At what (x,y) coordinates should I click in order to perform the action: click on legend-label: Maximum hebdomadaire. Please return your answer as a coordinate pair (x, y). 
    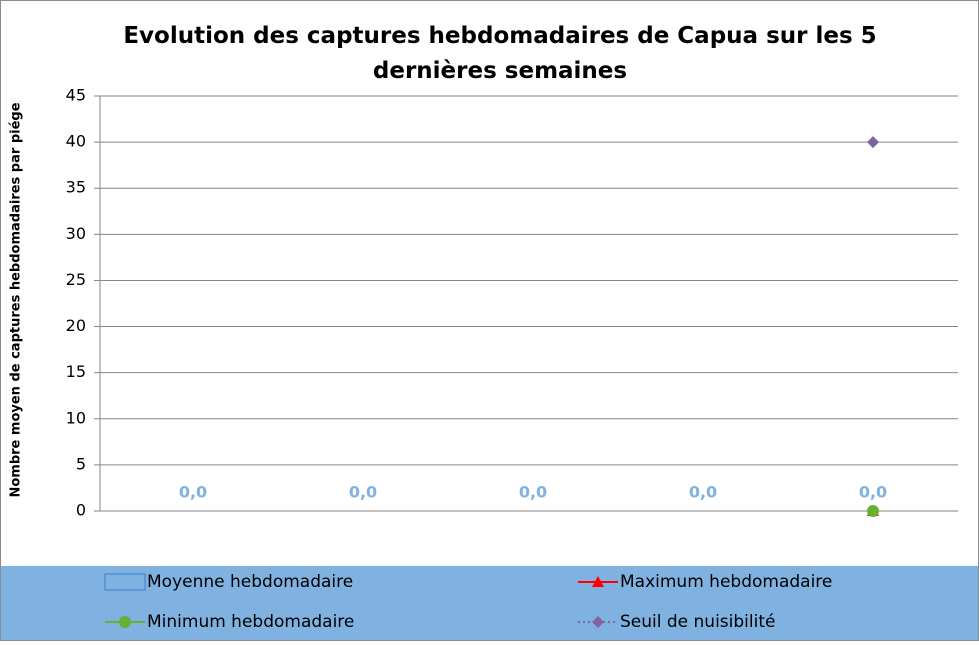
    Looking at the image, I should click on (726, 582).